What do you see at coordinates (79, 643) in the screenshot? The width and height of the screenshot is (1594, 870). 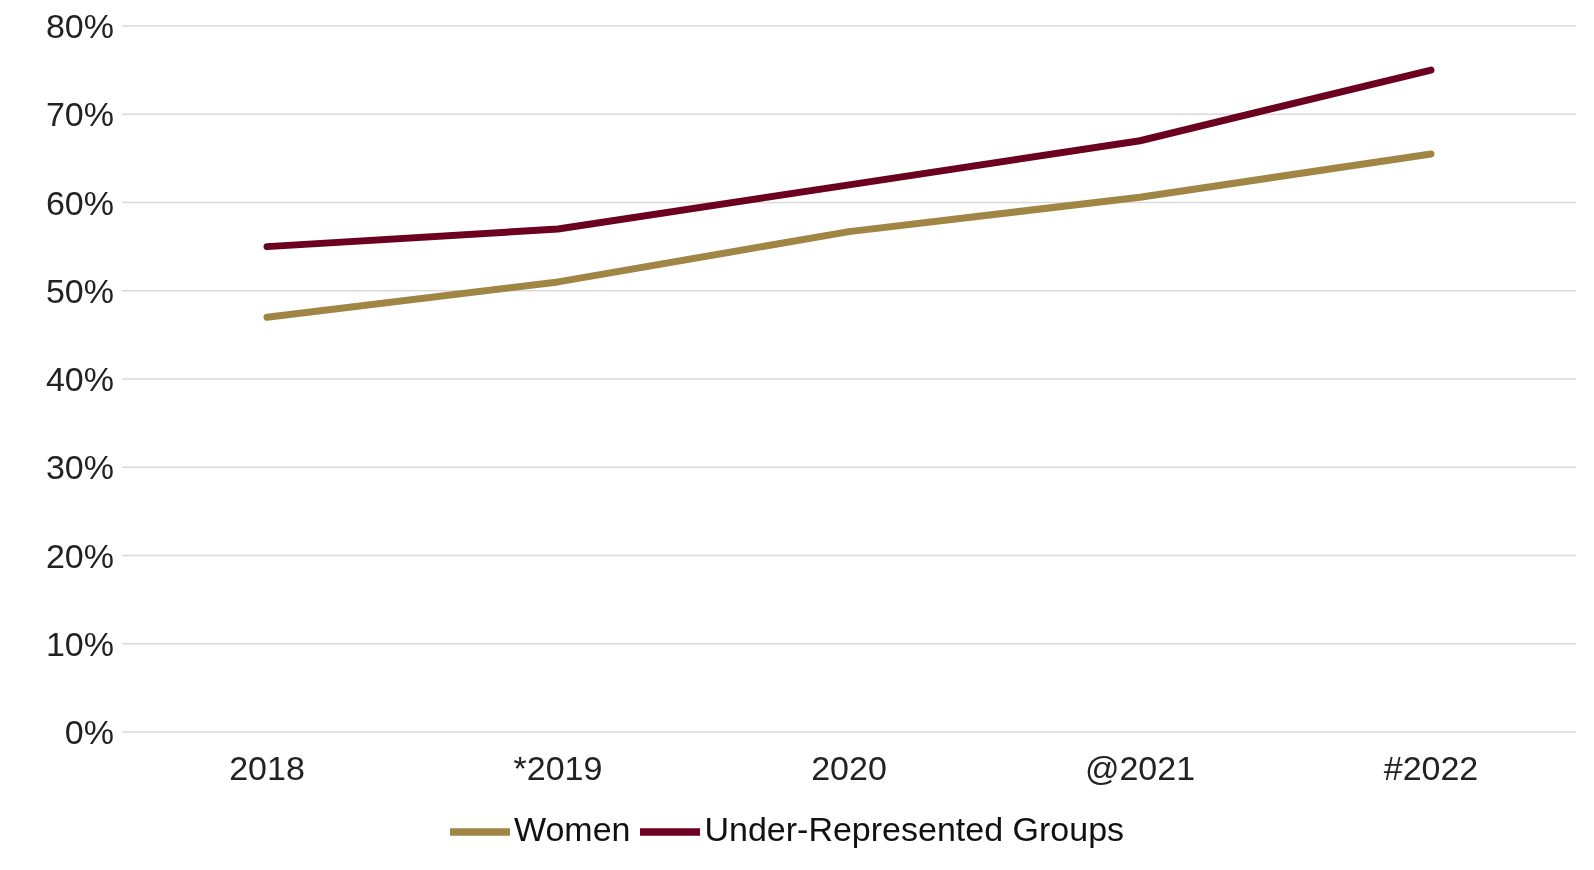 I see `y-tick-label: 10%` at bounding box center [79, 643].